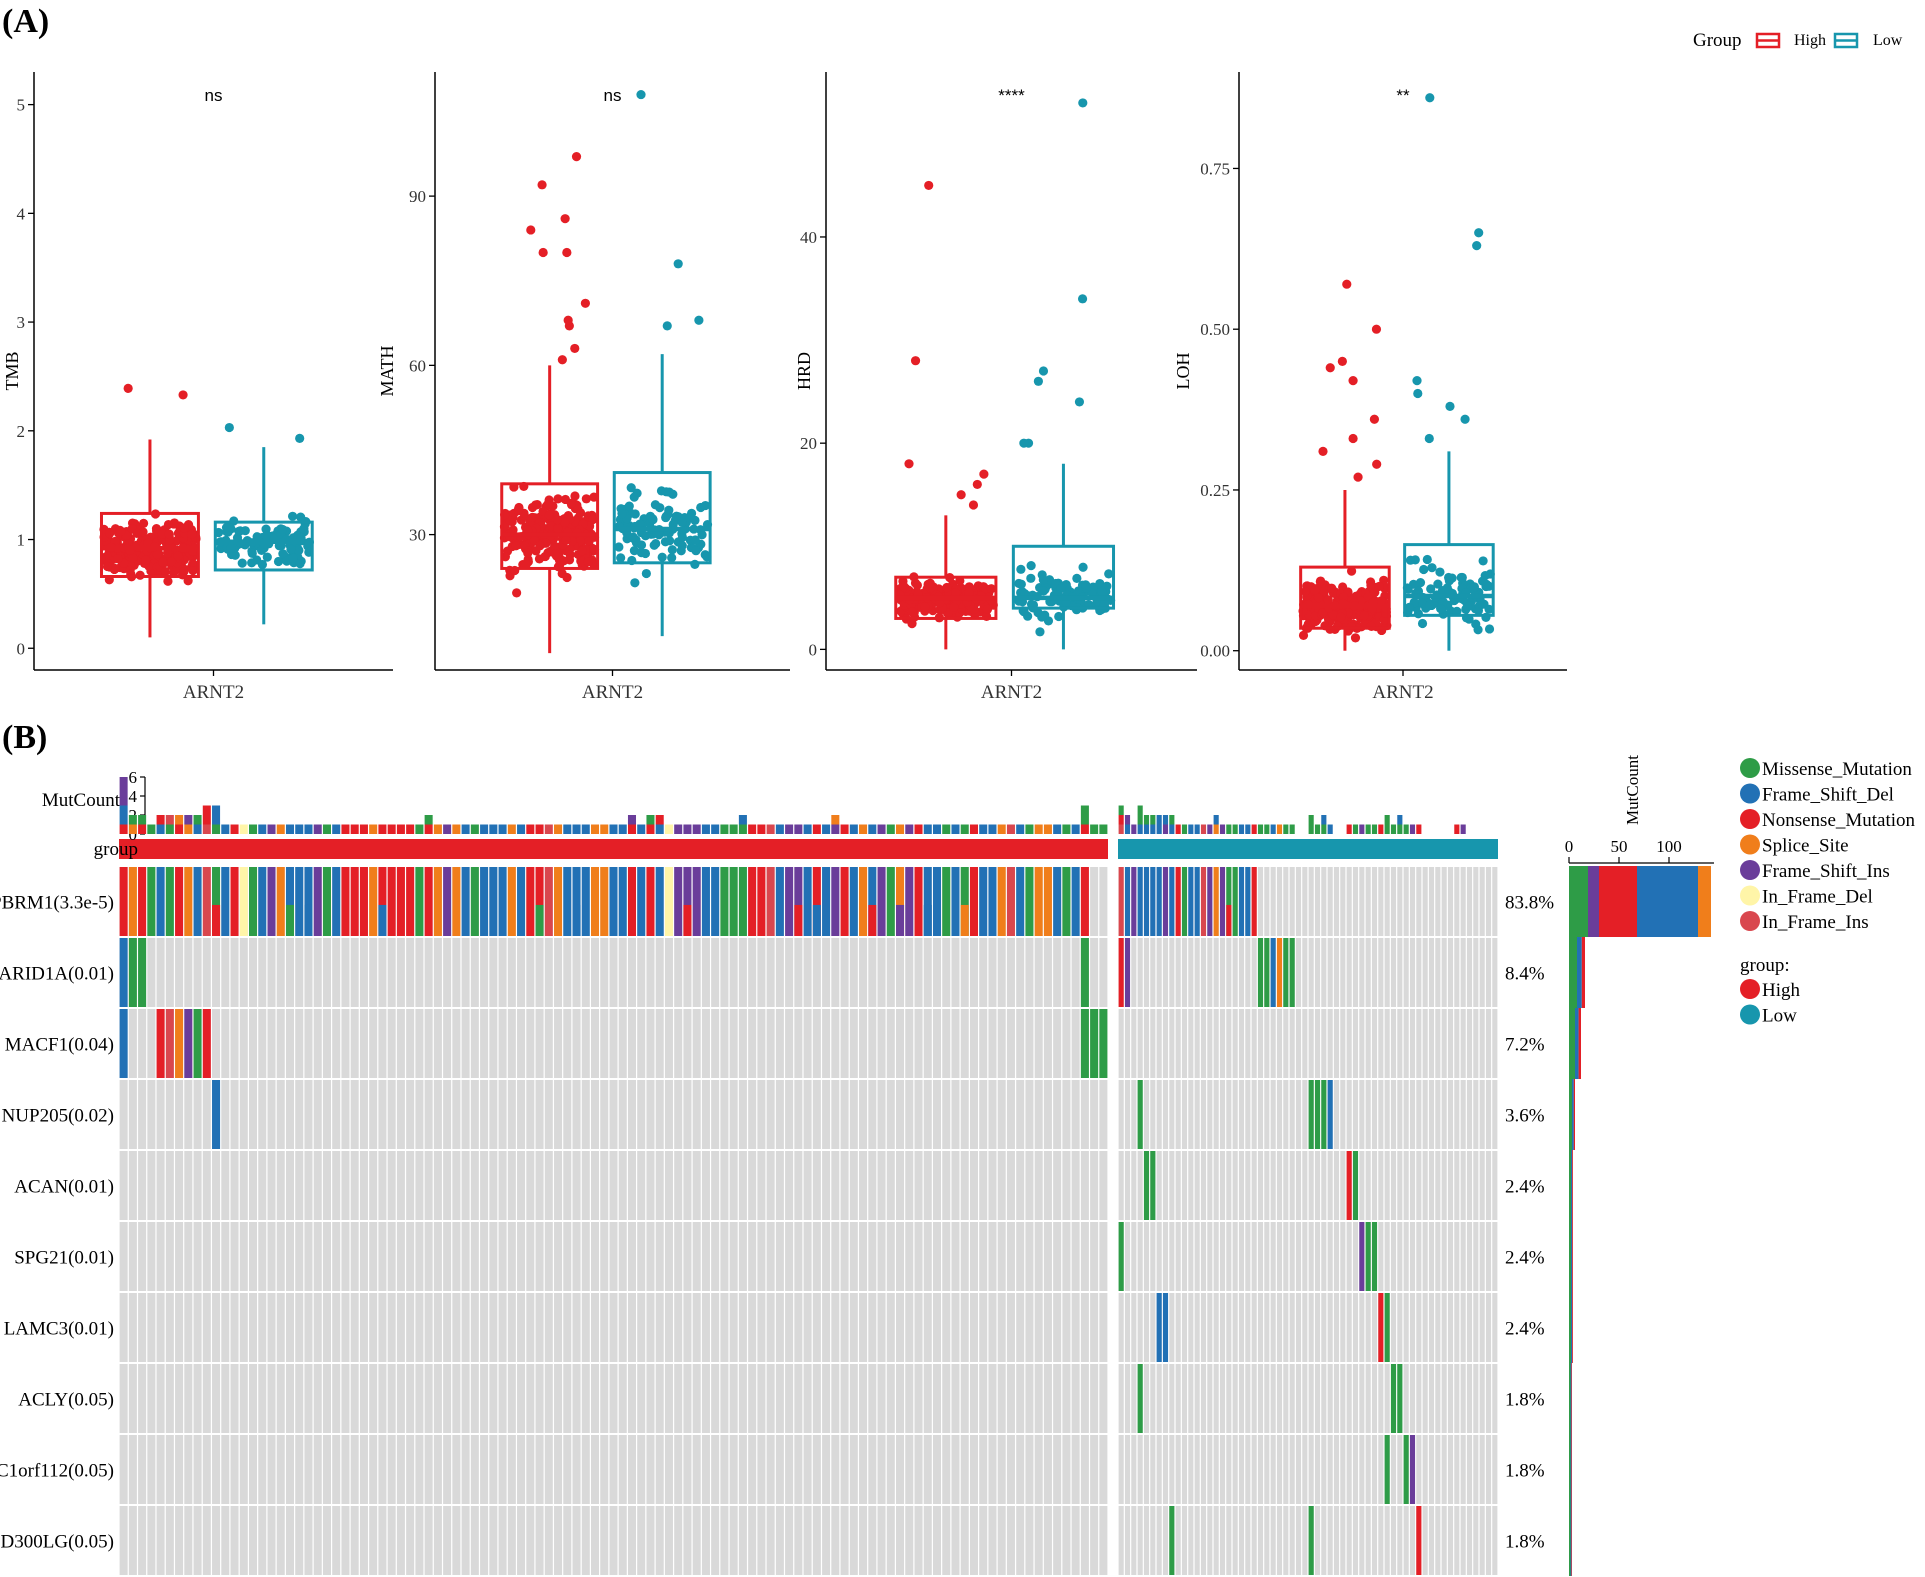 The height and width of the screenshot is (1577, 1925). Describe the element at coordinates (1403, 95) in the screenshot. I see `significance-label: **` at that location.